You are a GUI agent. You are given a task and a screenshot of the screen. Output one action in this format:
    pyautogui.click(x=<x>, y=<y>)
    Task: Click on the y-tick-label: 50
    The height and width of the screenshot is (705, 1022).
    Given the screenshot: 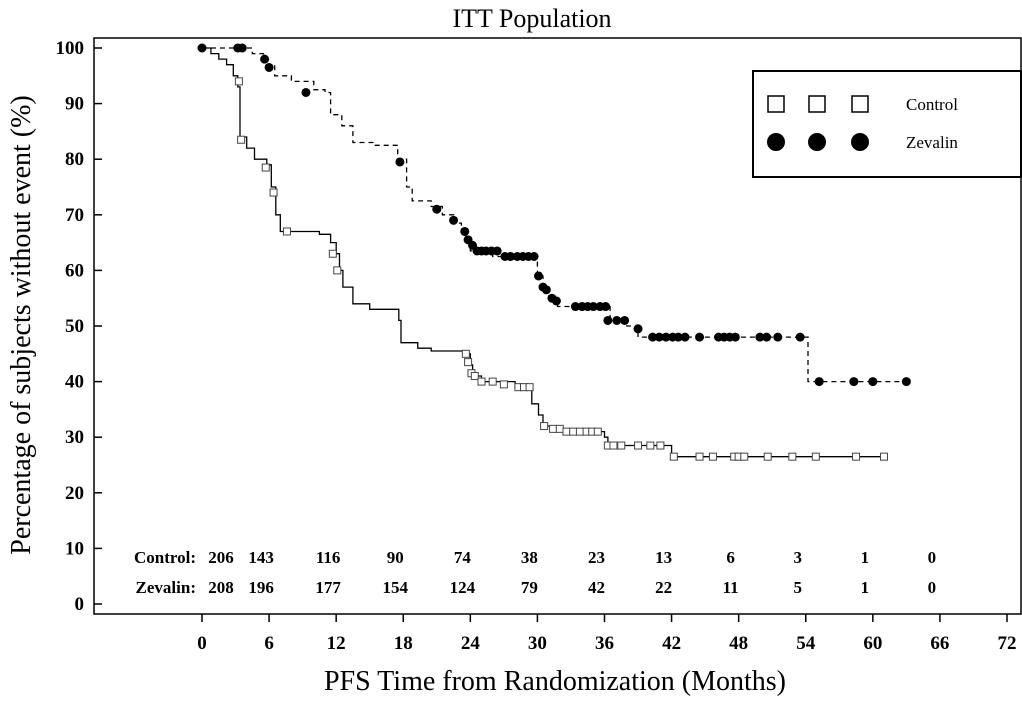 What is the action you would take?
    pyautogui.click(x=74, y=326)
    